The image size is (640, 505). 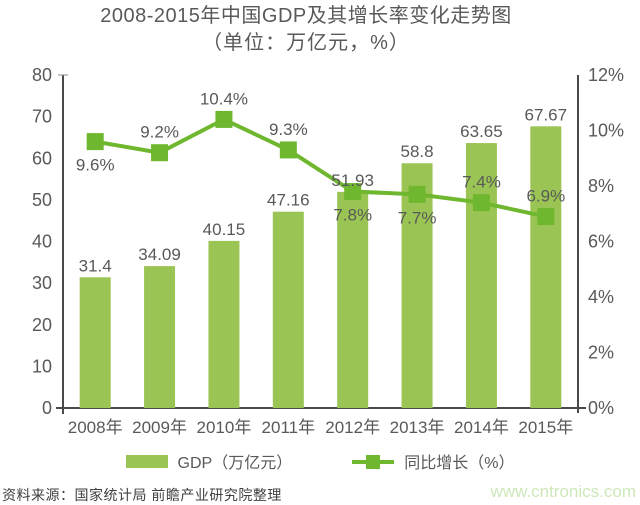 What do you see at coordinates (481, 182) in the screenshot?
I see `growth-value-label: 7.4%` at bounding box center [481, 182].